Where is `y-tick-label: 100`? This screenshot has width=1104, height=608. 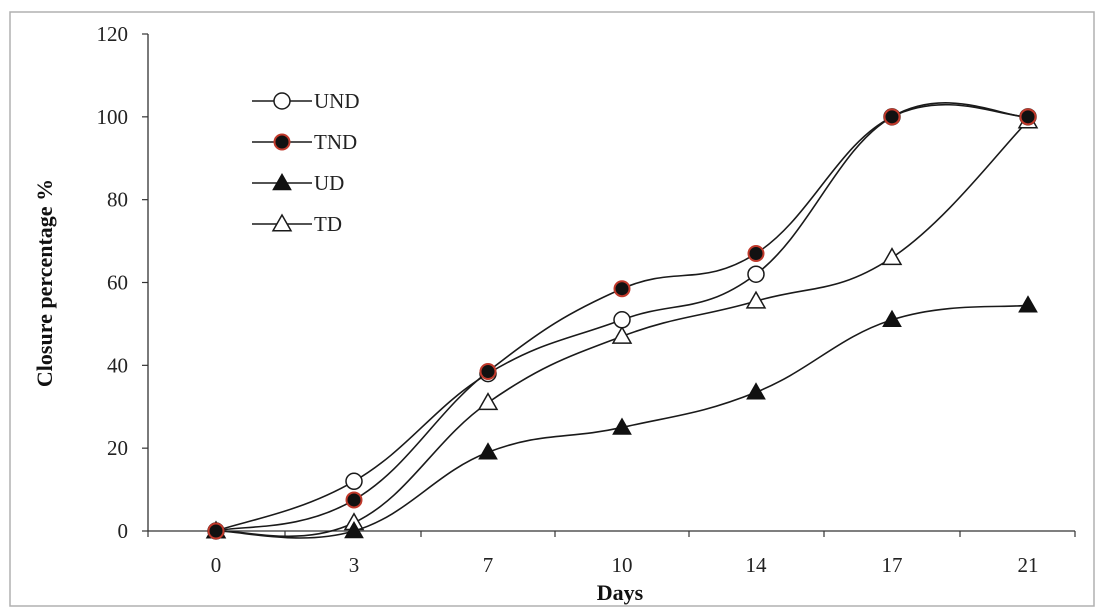
y-tick-label: 100 is located at coordinates (113, 117).